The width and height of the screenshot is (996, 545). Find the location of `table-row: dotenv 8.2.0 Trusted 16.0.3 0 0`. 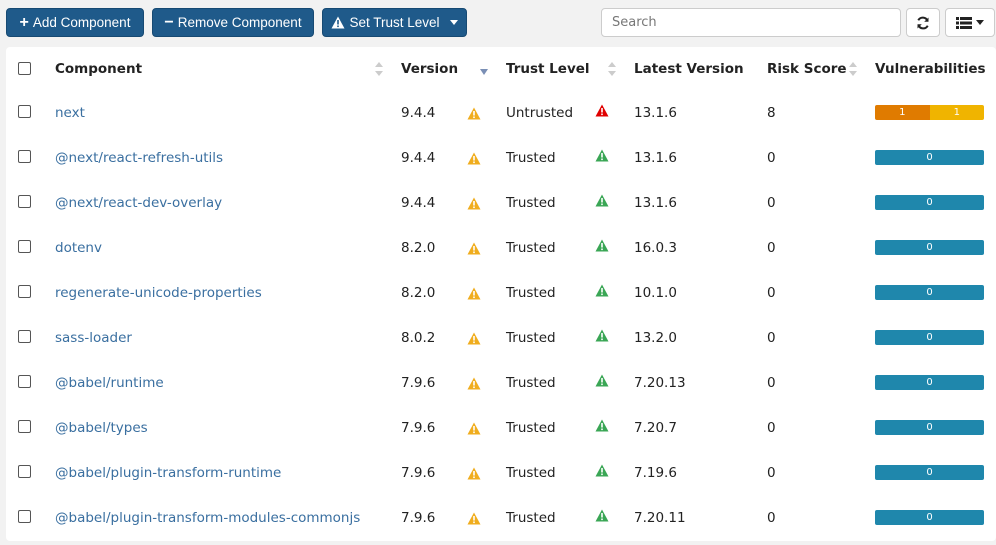

table-row: dotenv 8.2.0 Trusted 16.0.3 0 0 is located at coordinates (501, 247).